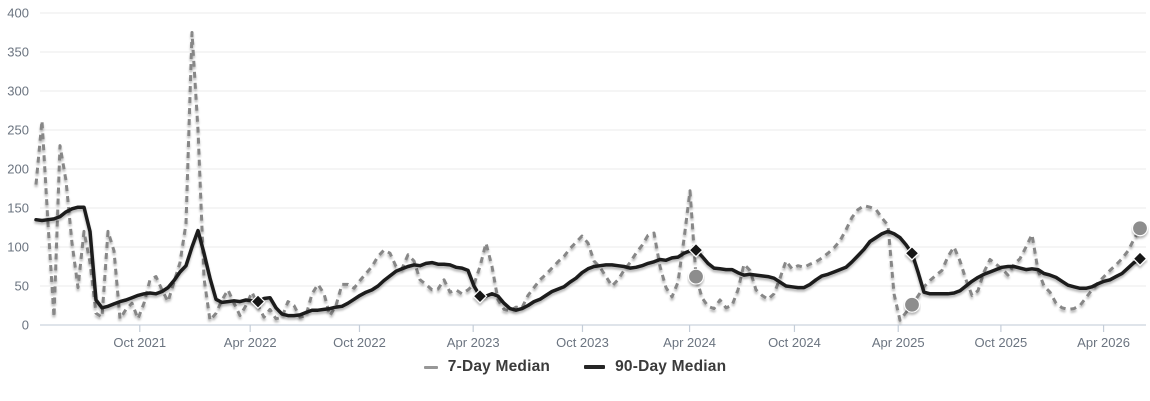 The height and width of the screenshot is (401, 1150). What do you see at coordinates (25, 325) in the screenshot?
I see `y-tick-label: 0` at bounding box center [25, 325].